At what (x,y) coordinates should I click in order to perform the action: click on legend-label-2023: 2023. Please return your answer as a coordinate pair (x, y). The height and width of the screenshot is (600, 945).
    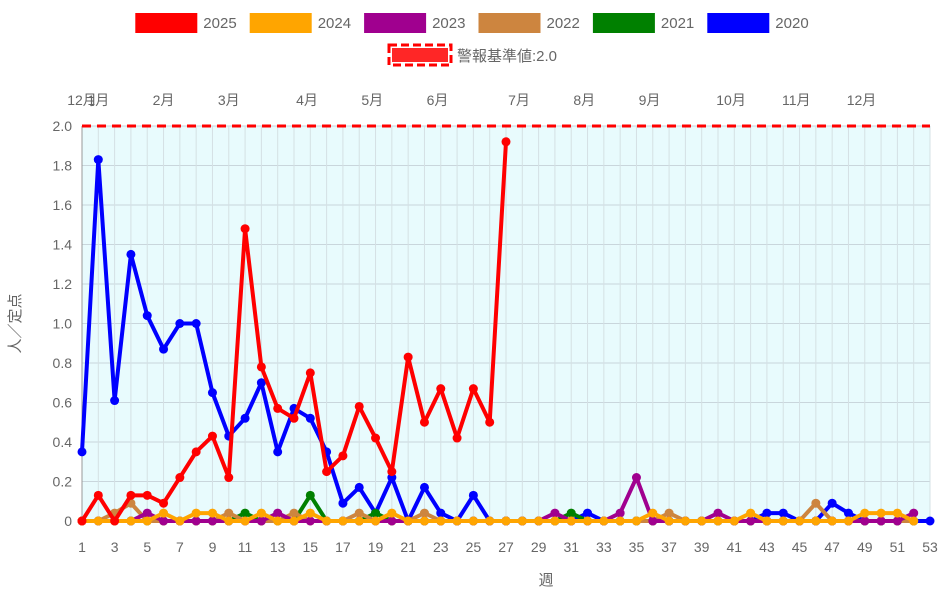
    Looking at the image, I should click on (448, 23).